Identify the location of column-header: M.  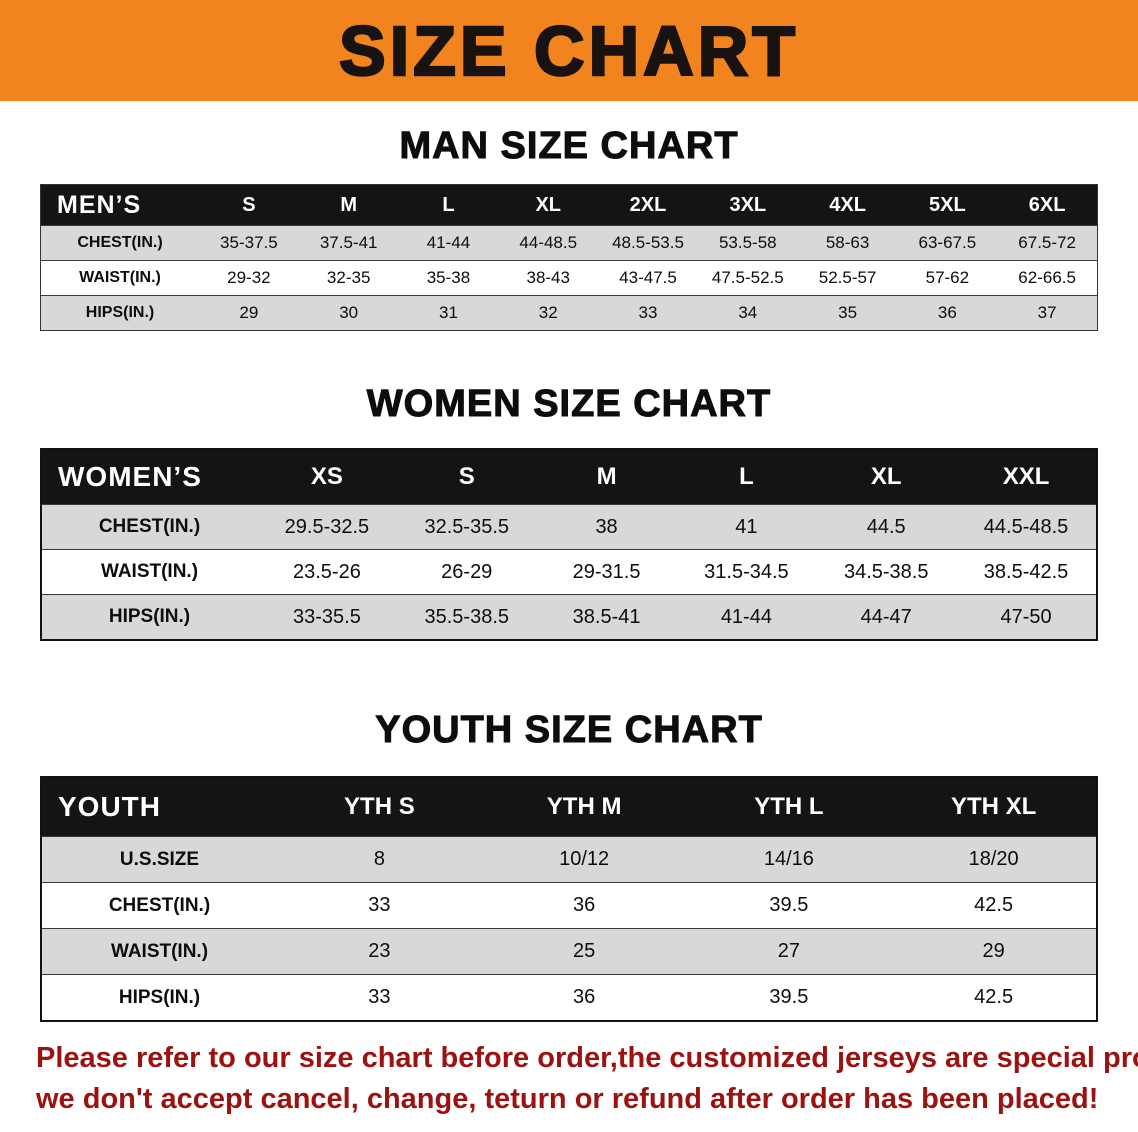
(348, 204).